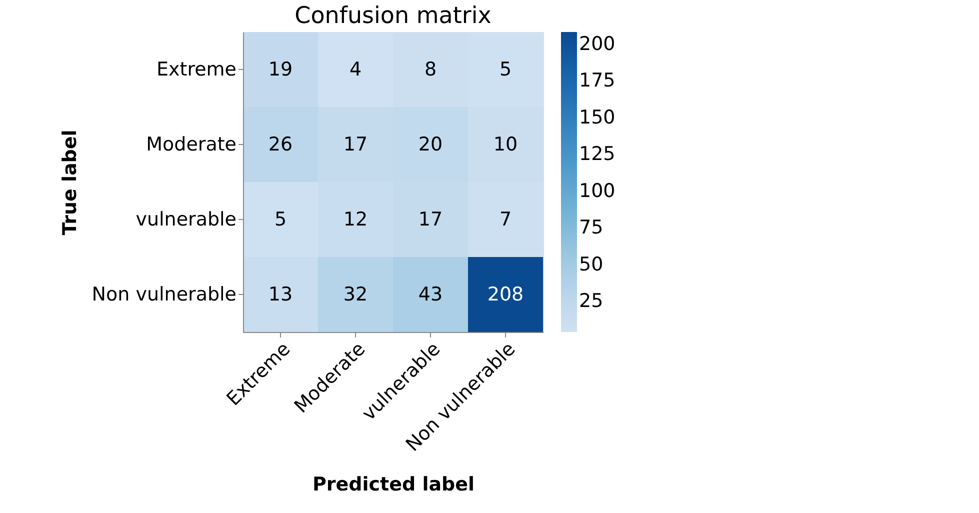  I want to click on chart-title: Confusion matrix, so click(393, 16).